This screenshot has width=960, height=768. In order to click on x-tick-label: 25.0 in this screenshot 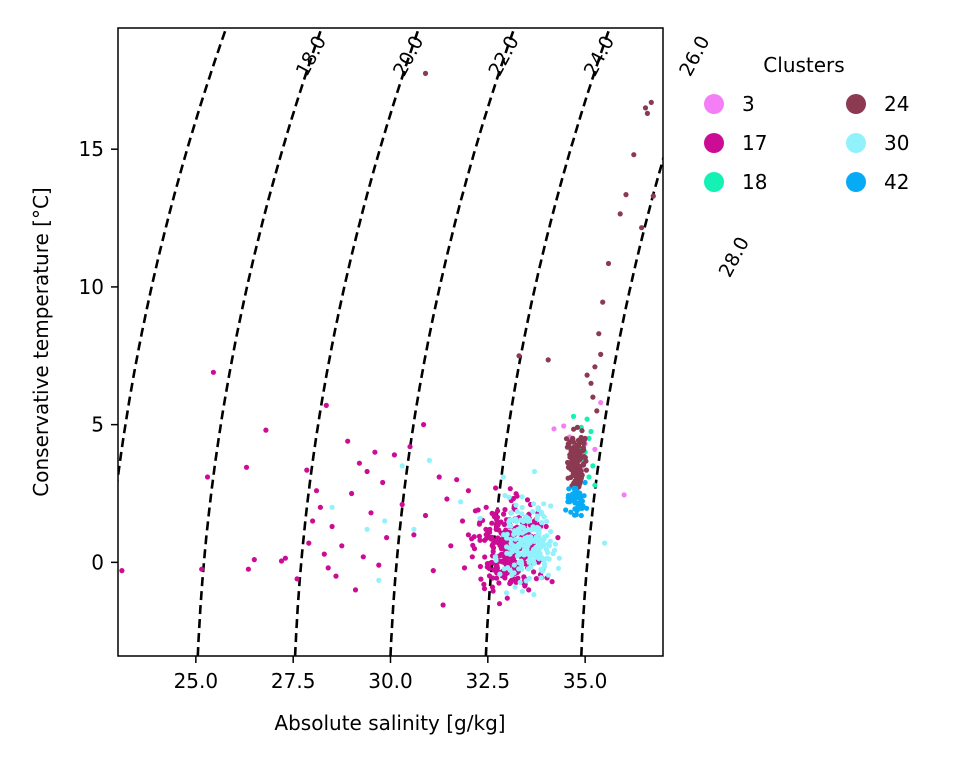, I will do `click(196, 681)`.